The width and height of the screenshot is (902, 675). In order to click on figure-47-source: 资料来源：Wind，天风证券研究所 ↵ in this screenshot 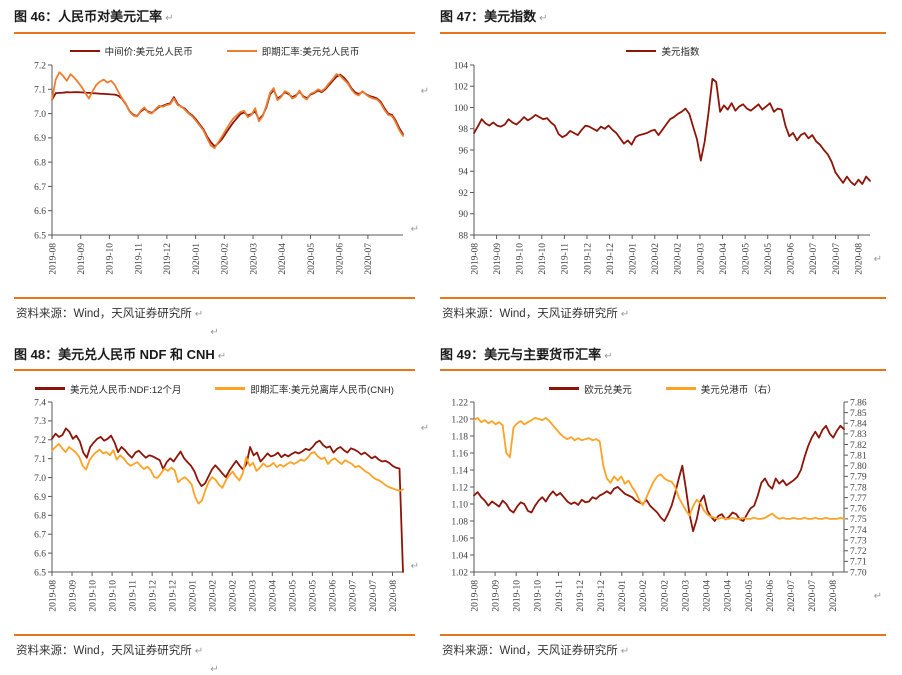, I will do `click(663, 309)`.